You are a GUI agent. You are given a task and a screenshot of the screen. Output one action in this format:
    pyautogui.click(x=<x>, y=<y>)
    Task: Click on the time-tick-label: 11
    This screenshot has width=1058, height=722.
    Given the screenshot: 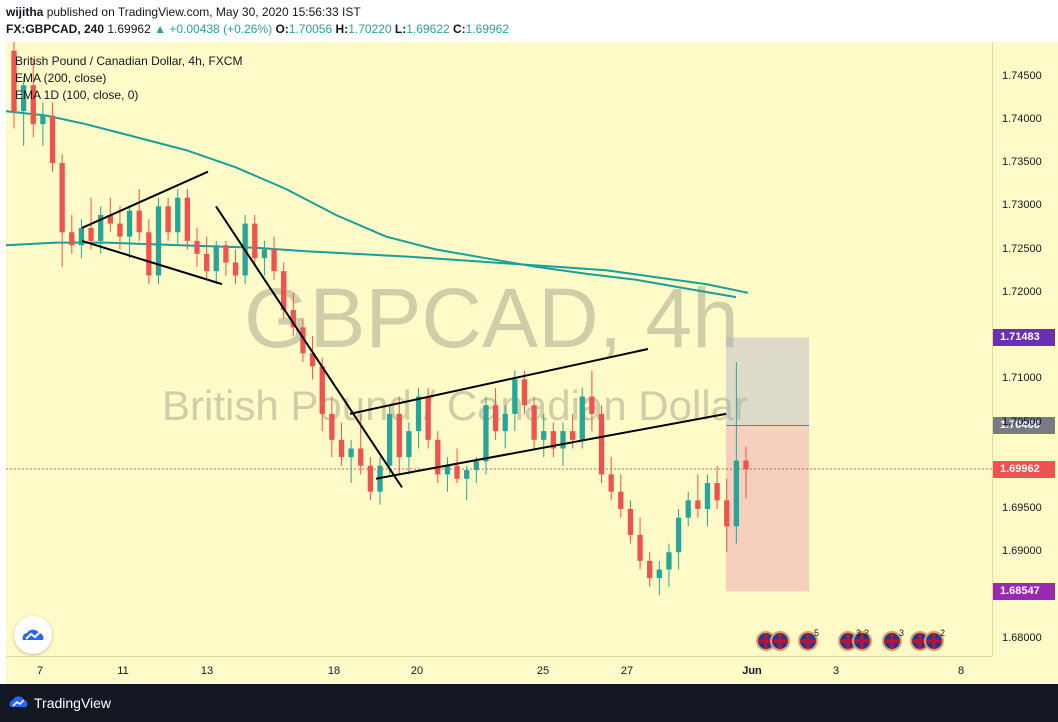 What is the action you would take?
    pyautogui.click(x=123, y=671)
    